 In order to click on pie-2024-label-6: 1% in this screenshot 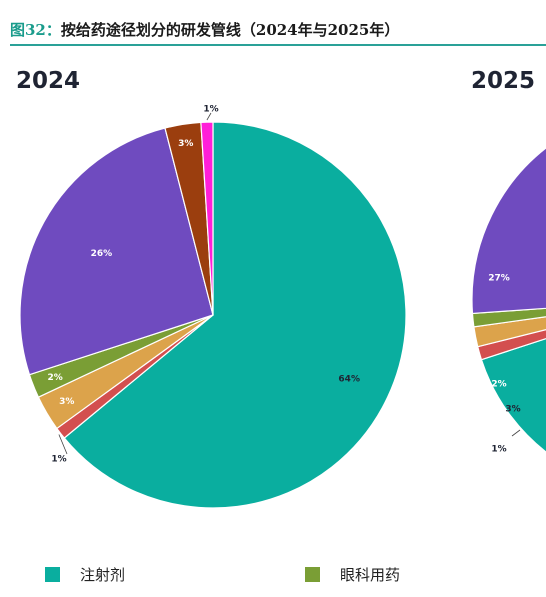, I will do `click(210, 110)`.